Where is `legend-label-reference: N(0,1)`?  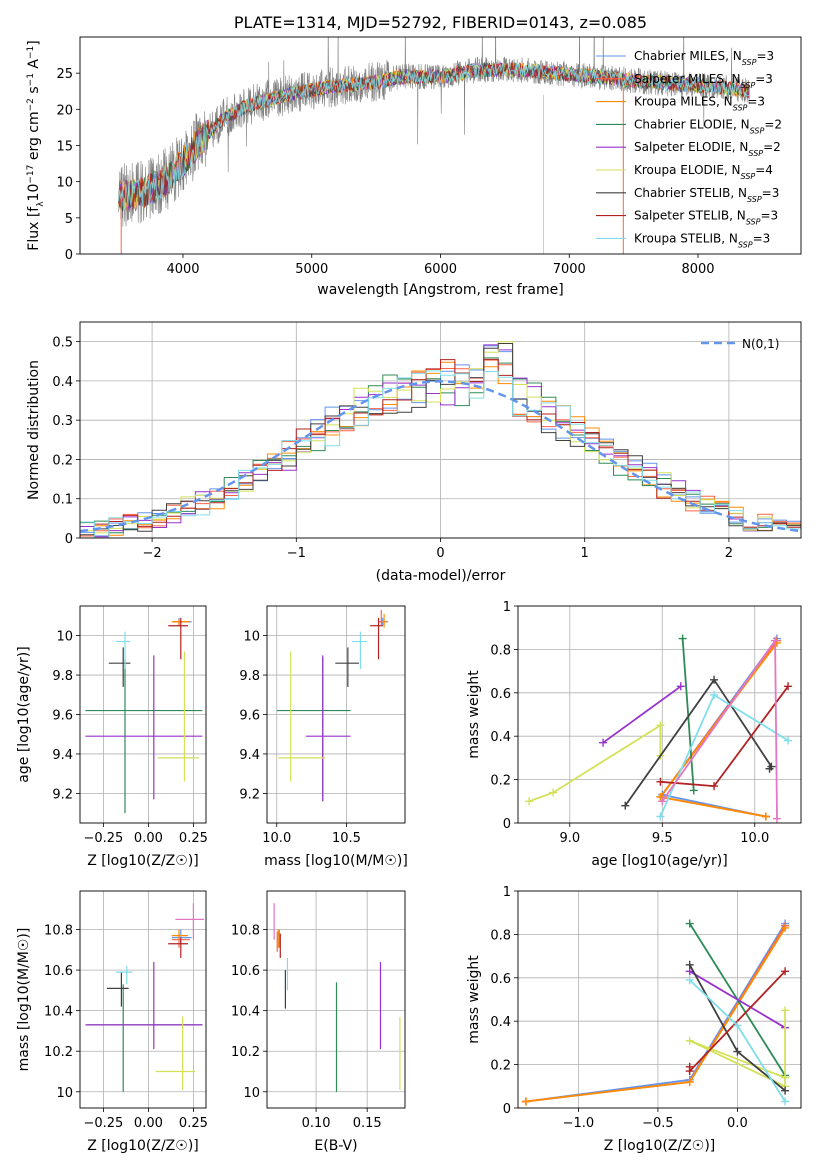 legend-label-reference: N(0,1) is located at coordinates (760, 344).